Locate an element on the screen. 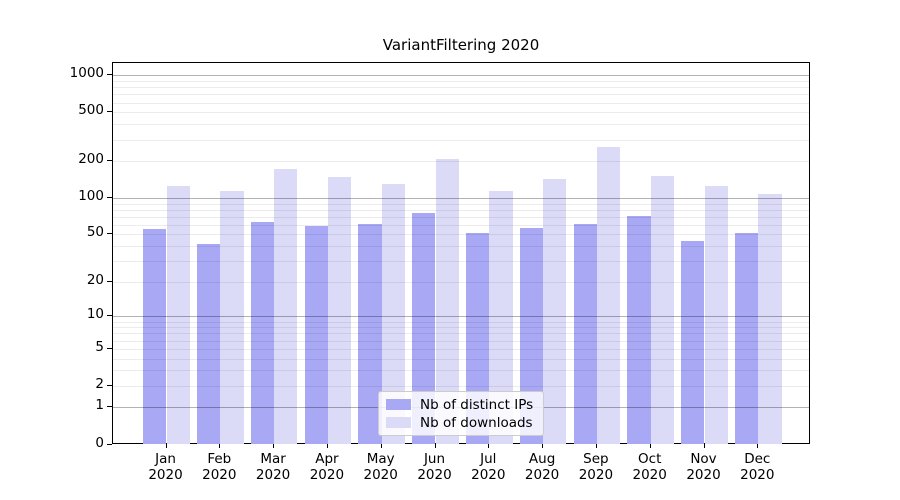 The width and height of the screenshot is (900, 500). x-label-month: Jun is located at coordinates (434, 459).